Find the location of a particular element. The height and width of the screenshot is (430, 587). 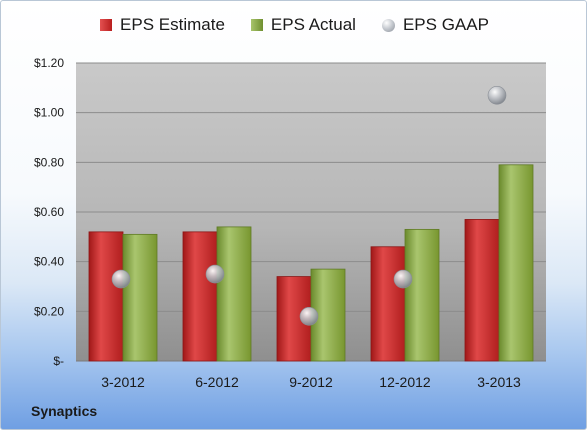

legend-item-estimate: EPS Estimate is located at coordinates (162, 25).